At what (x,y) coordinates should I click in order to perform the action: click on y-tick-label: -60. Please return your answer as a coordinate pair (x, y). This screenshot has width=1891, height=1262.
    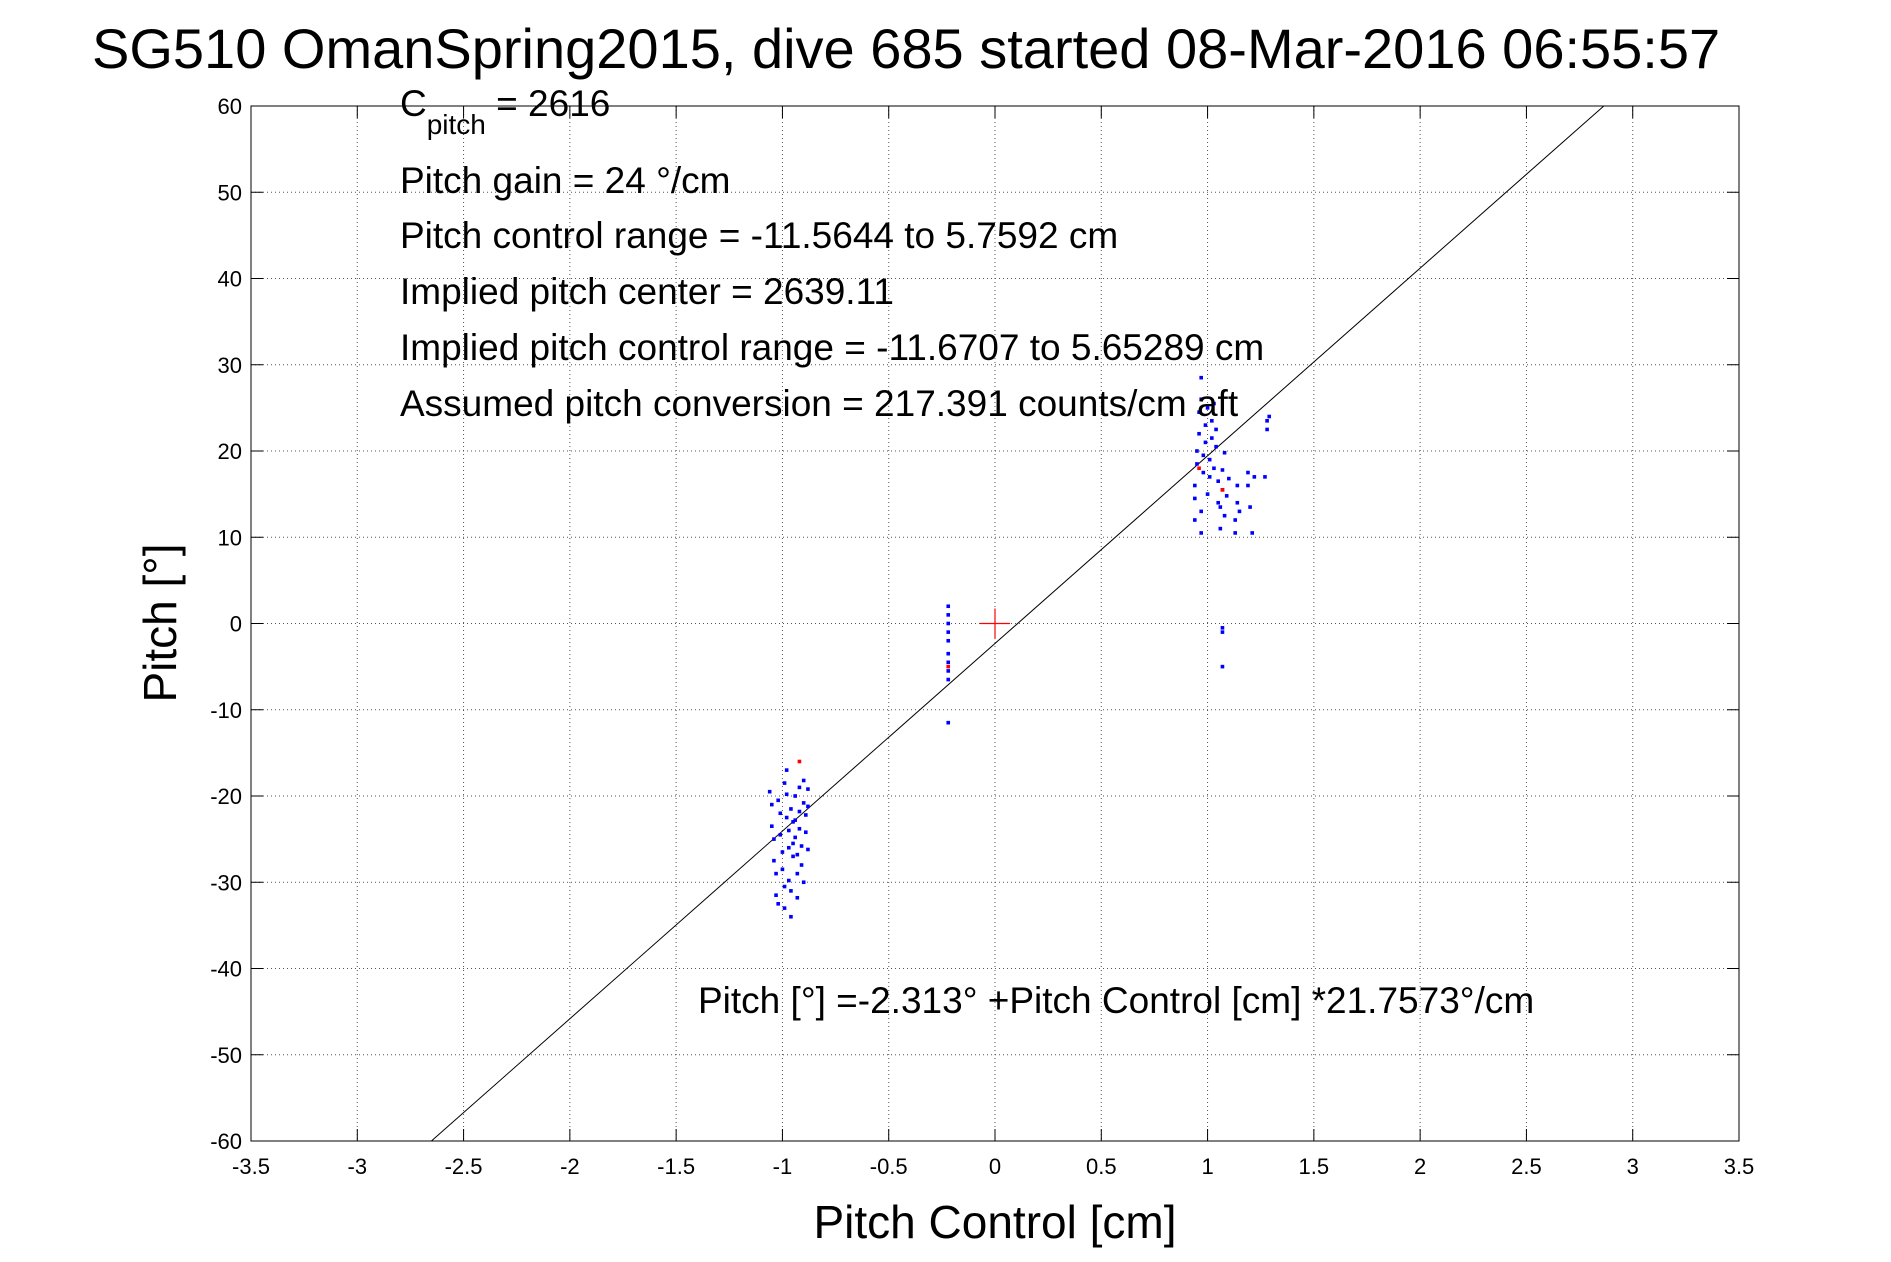
    Looking at the image, I should click on (226, 1141).